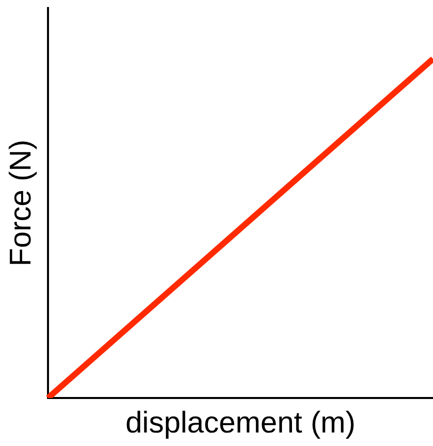  What do you see at coordinates (240, 423) in the screenshot?
I see `x-axis-title: displacement (m)` at bounding box center [240, 423].